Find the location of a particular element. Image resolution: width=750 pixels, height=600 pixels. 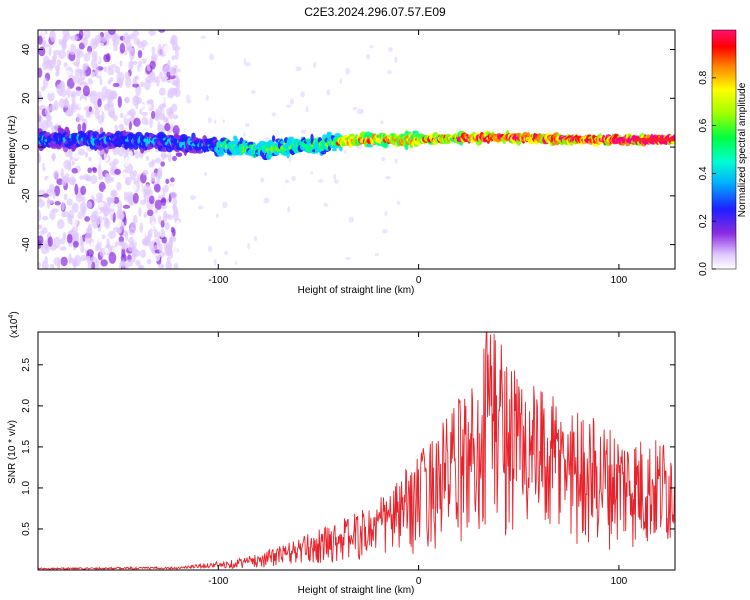

colorbar-label: Normalized spectral amplitude is located at coordinates (742, 149).